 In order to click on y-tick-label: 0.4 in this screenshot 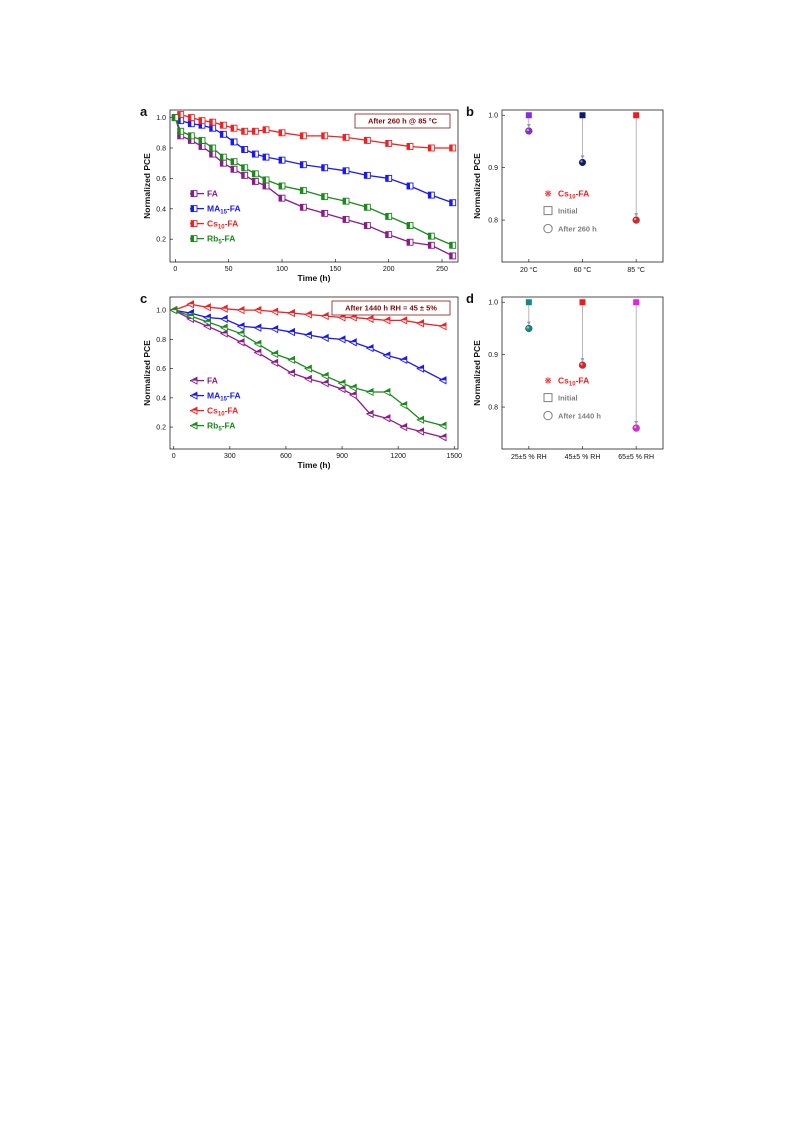, I will do `click(161, 209)`.